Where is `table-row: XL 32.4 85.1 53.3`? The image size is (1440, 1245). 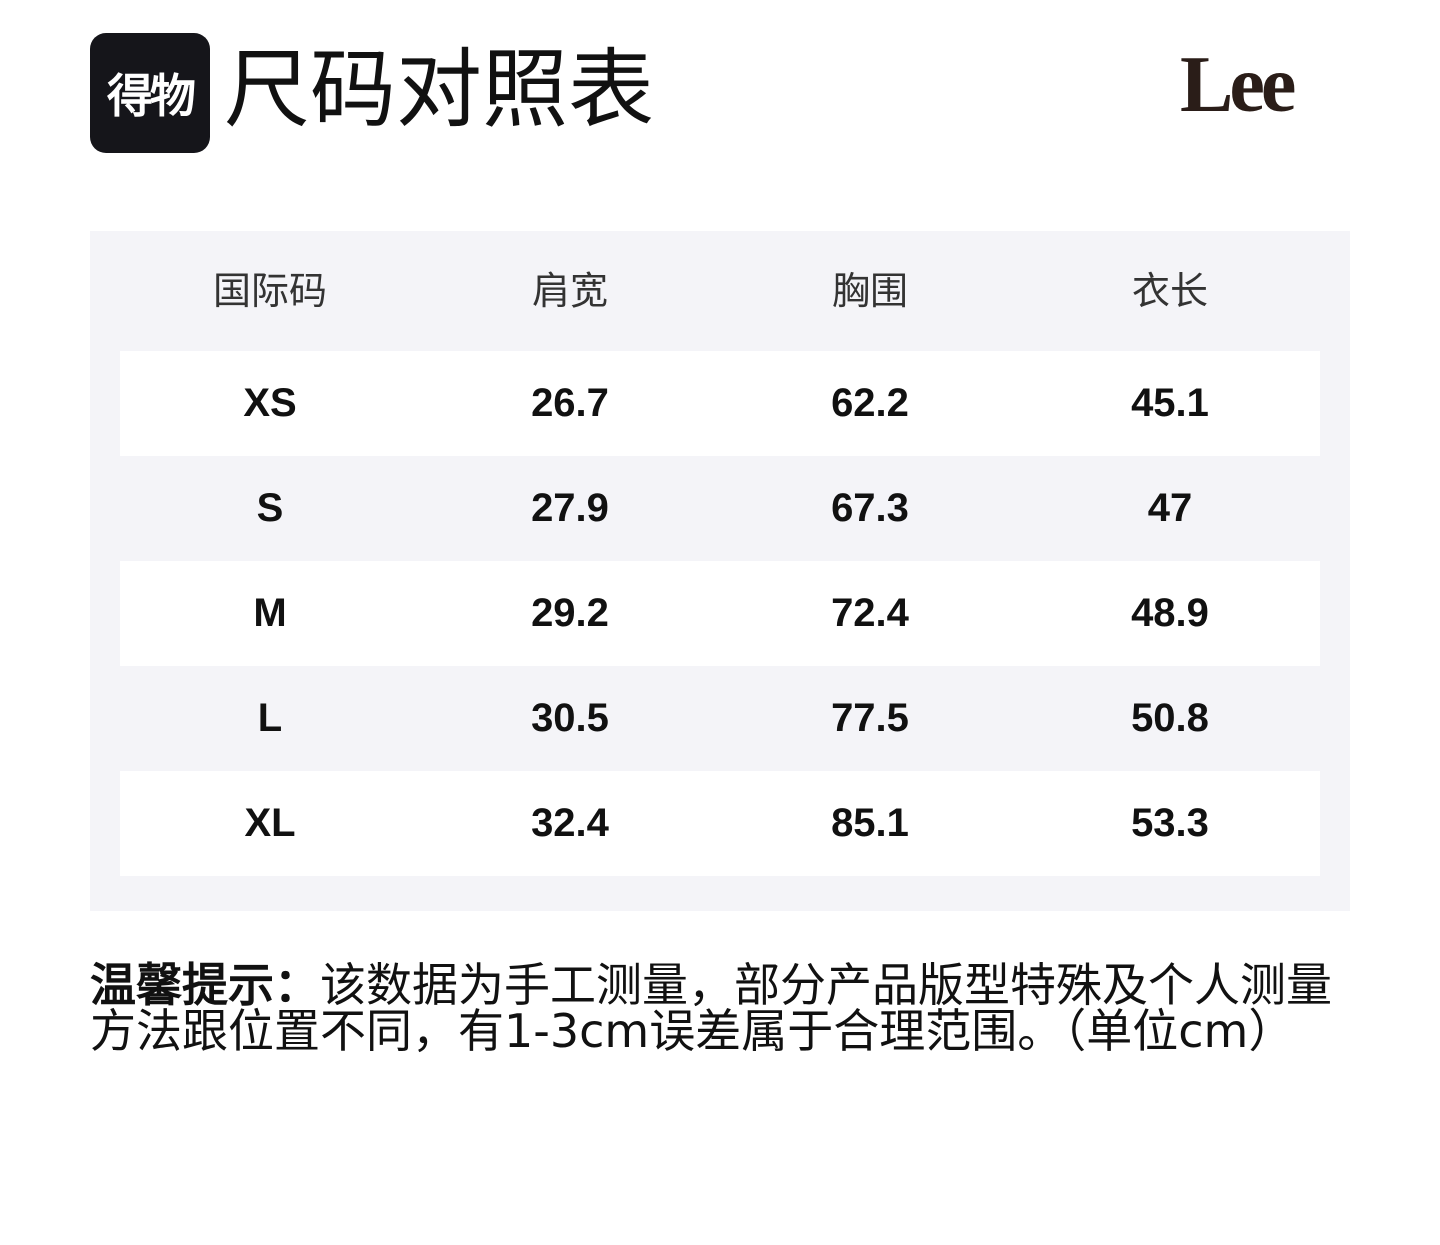
table-row: XL 32.4 85.1 53.3 is located at coordinates (720, 823).